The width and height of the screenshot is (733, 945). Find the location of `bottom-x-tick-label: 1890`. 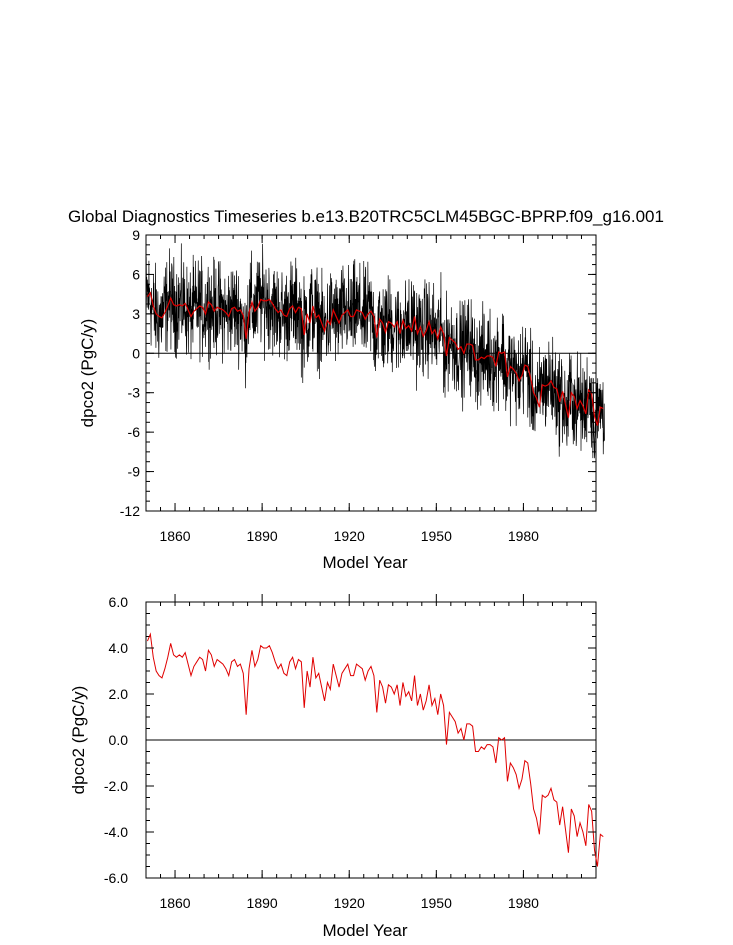

bottom-x-tick-label: 1890 is located at coordinates (262, 903).